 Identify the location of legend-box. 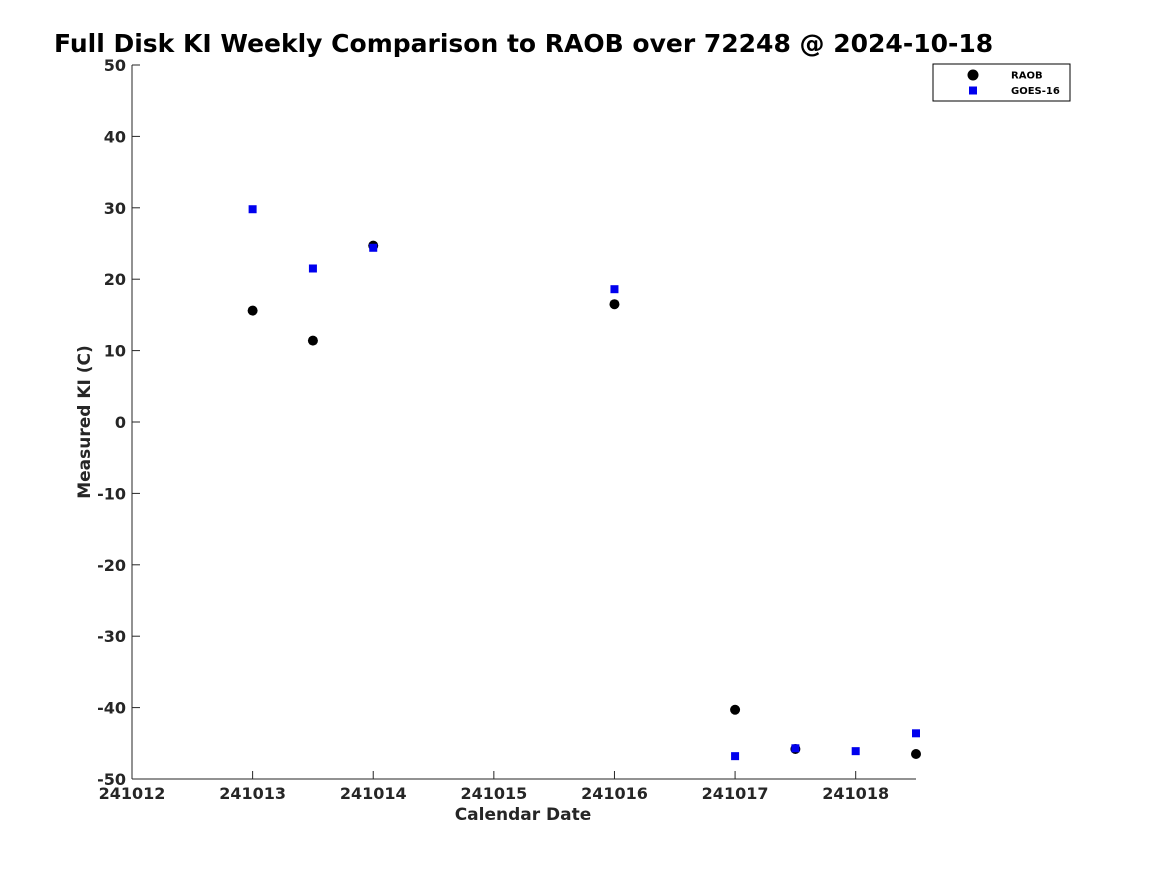
(1001, 82).